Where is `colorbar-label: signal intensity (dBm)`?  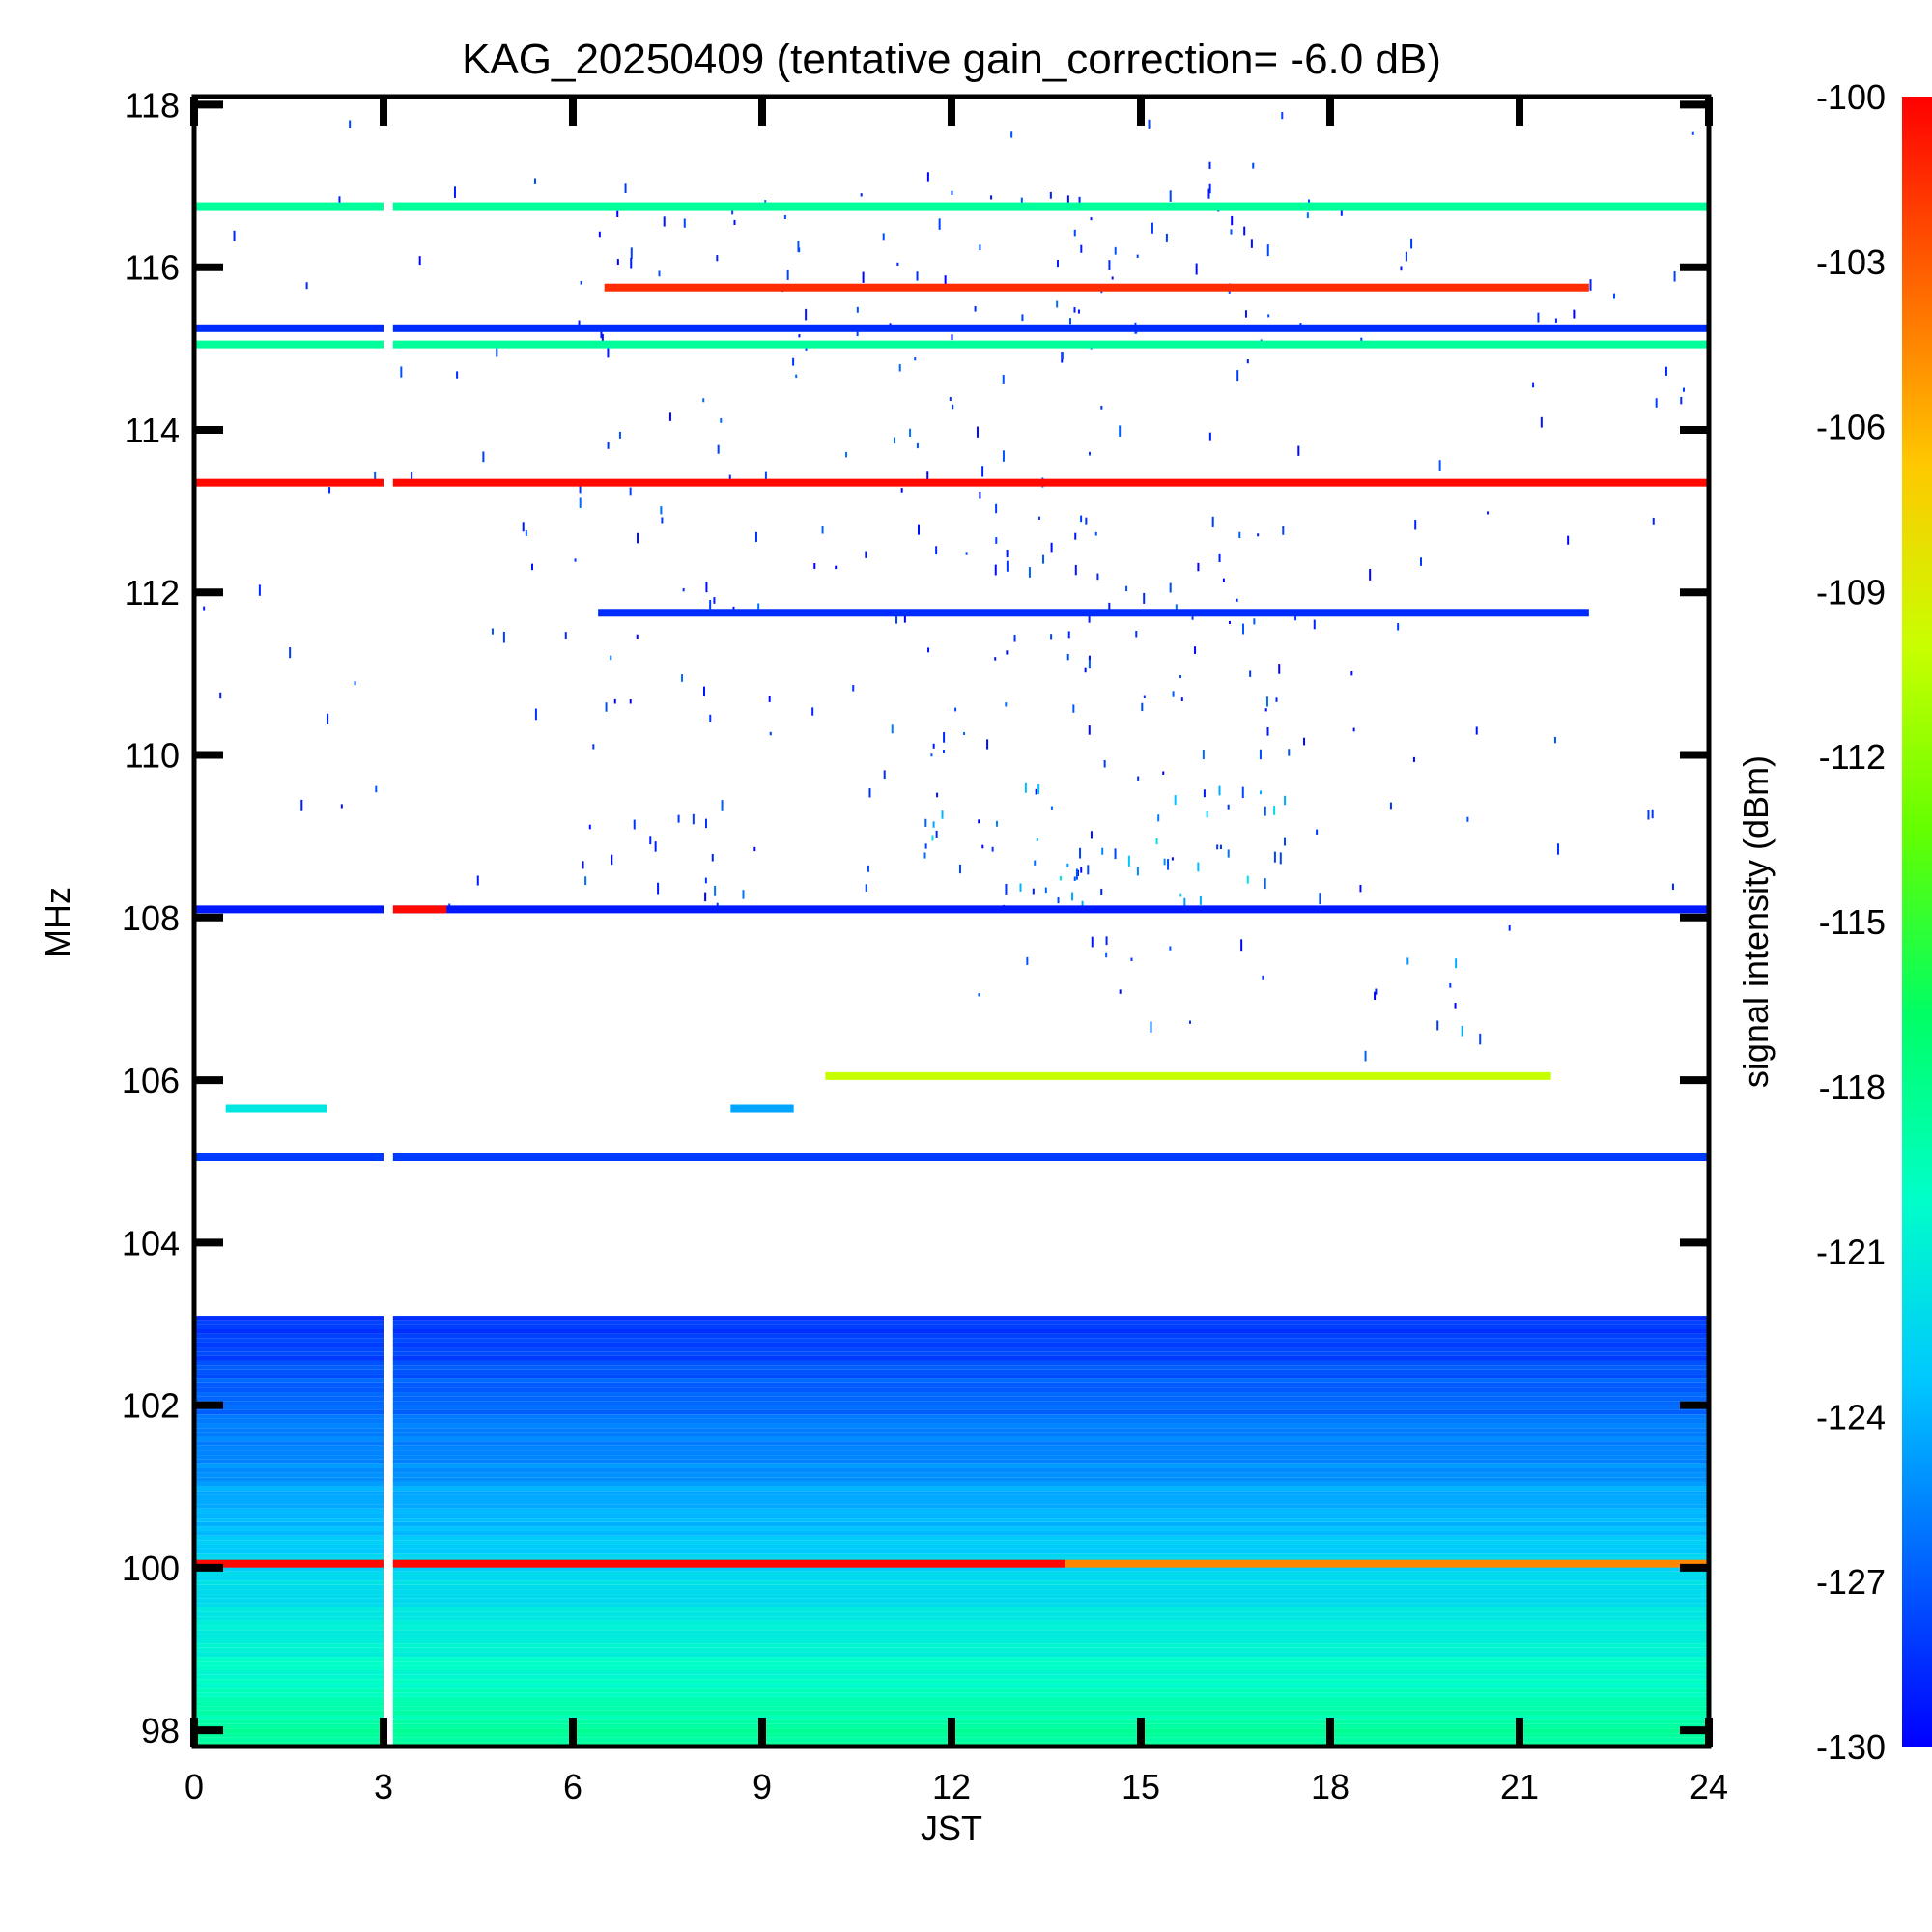
colorbar-label: signal intensity (dBm) is located at coordinates (1756, 921).